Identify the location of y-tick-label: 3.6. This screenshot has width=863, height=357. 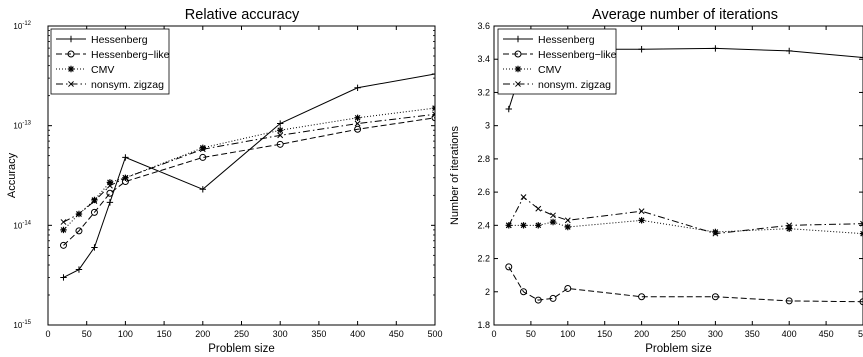
(483, 26).